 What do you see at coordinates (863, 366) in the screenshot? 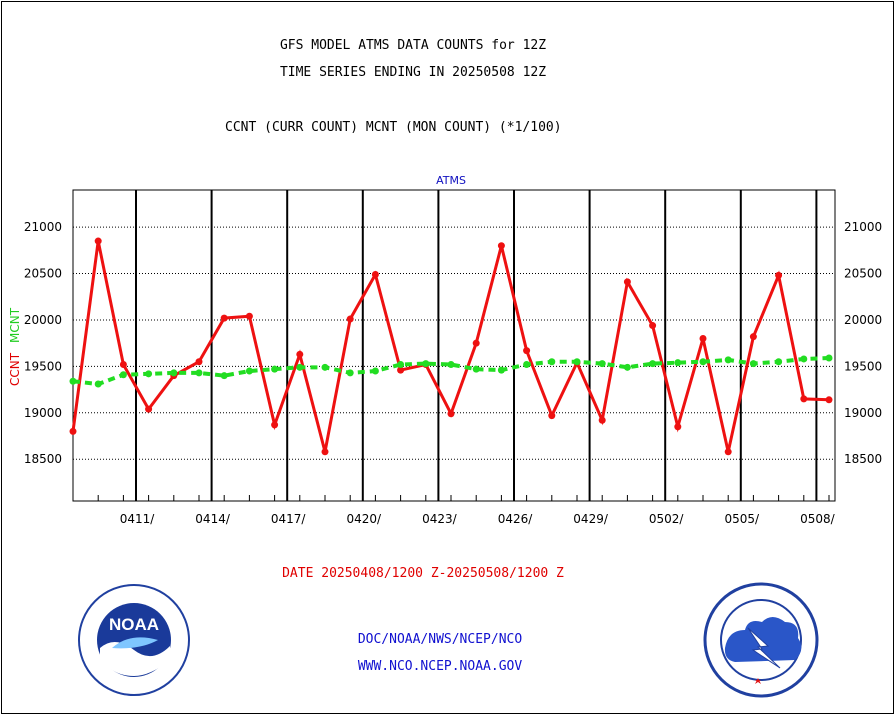
I see `y-tick-label-right: 19500` at bounding box center [863, 366].